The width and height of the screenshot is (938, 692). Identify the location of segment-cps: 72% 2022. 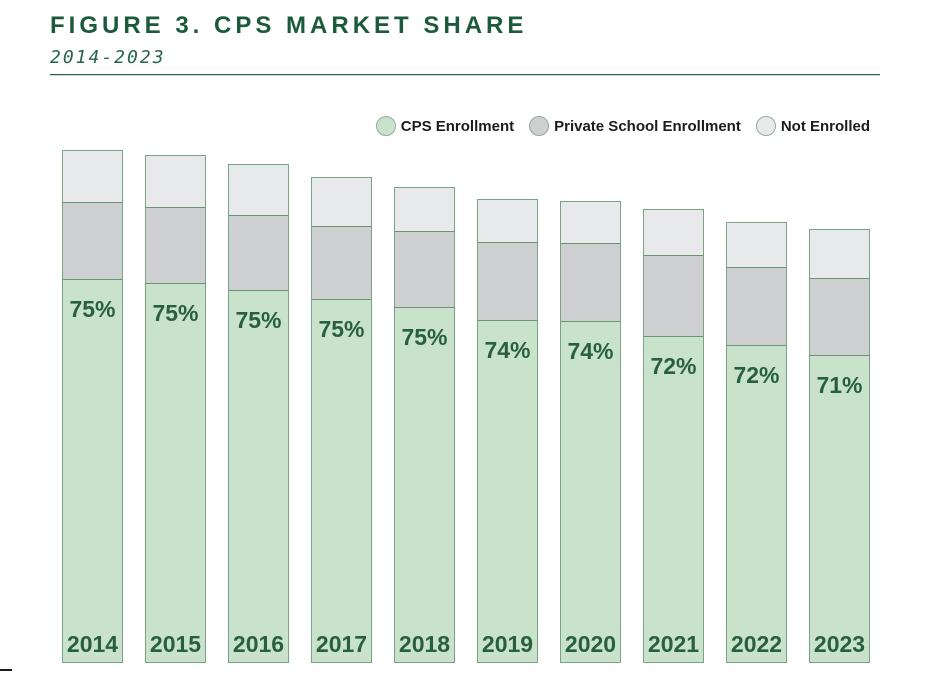
(756, 503).